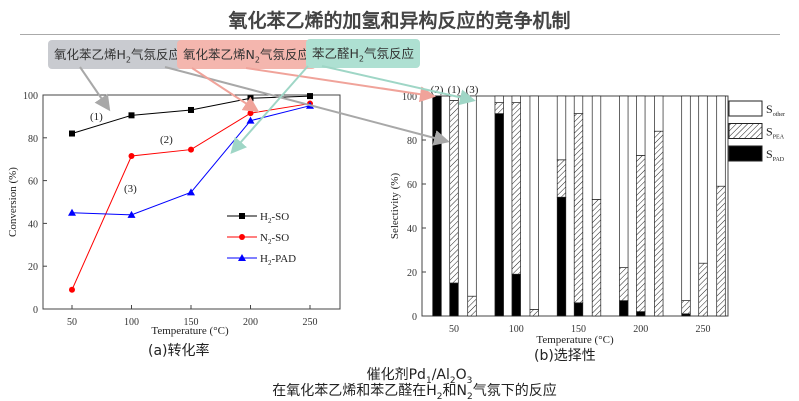  I want to click on bar-annotation: (2), so click(437, 90).